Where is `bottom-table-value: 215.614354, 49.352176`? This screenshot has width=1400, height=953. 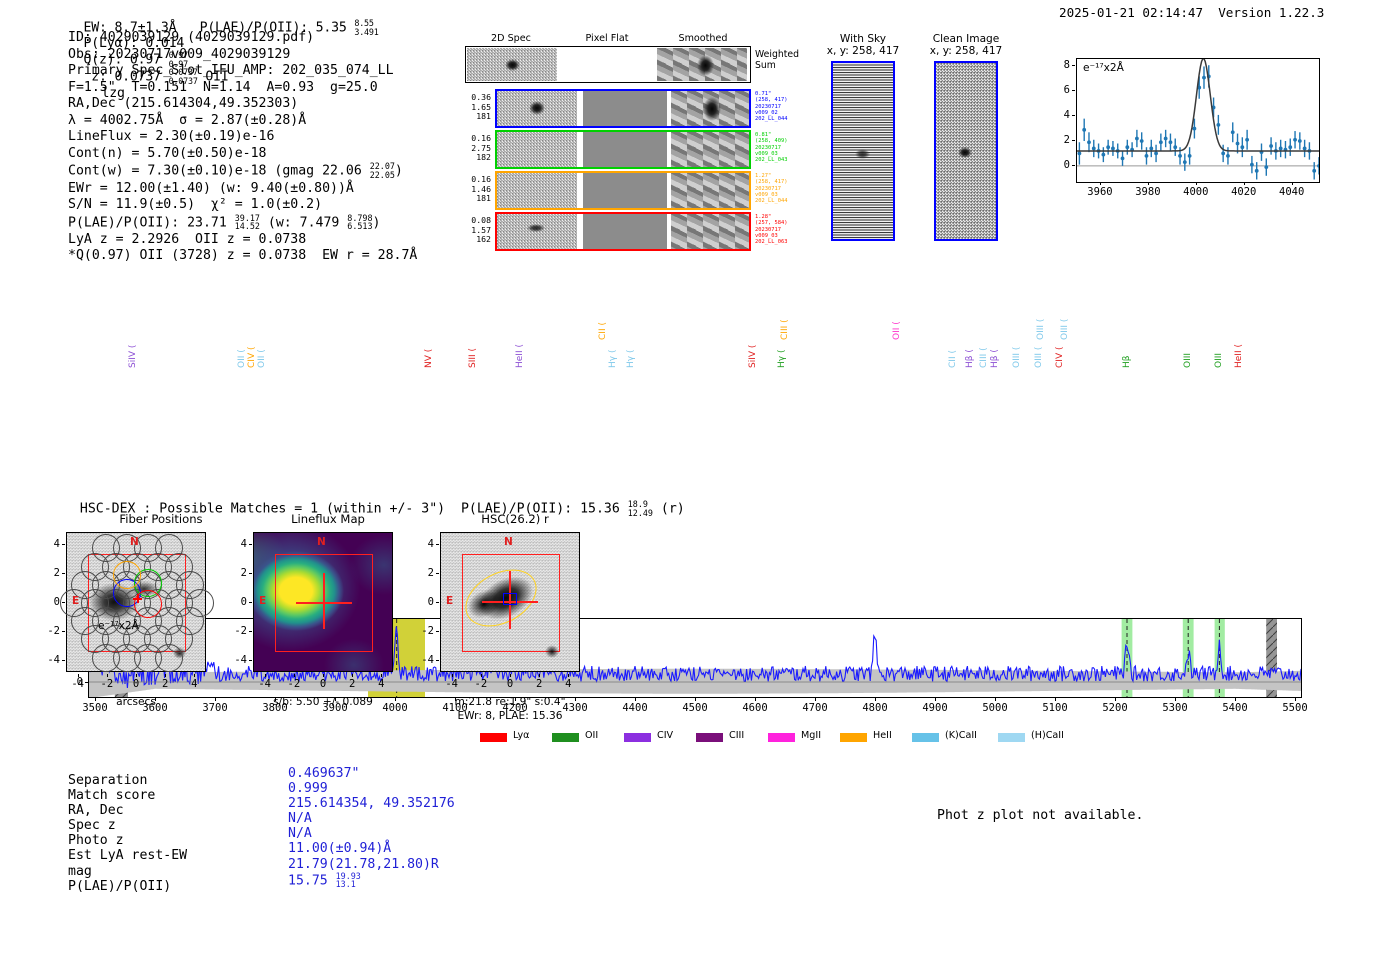 bottom-table-value: 215.614354, 49.352176 is located at coordinates (371, 804).